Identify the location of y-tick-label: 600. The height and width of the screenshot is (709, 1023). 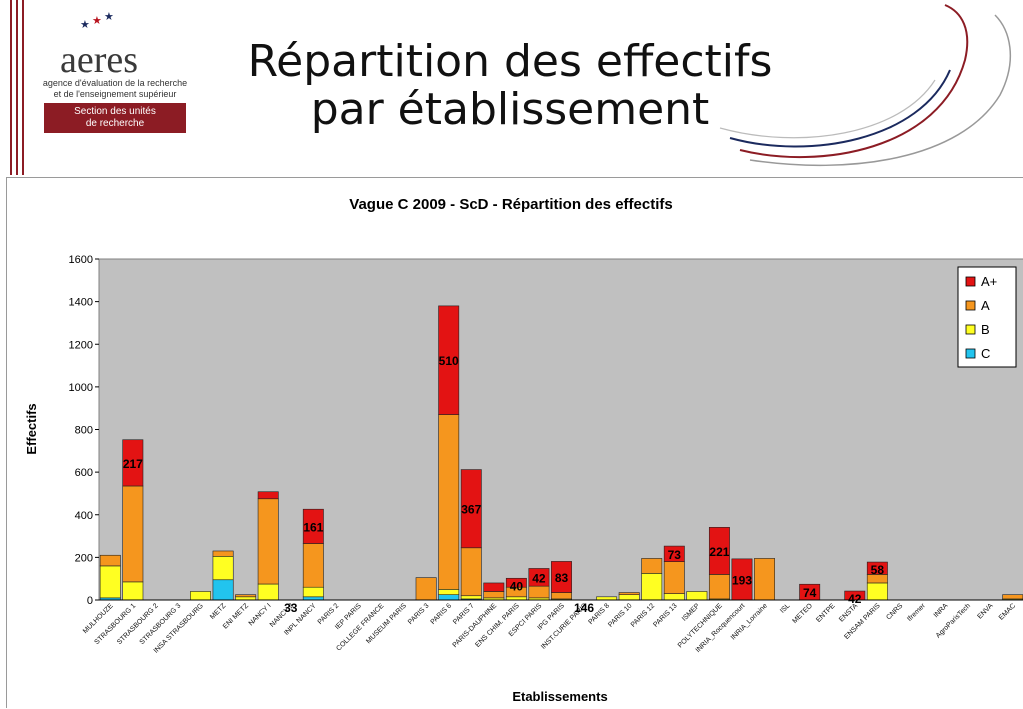
(84, 473).